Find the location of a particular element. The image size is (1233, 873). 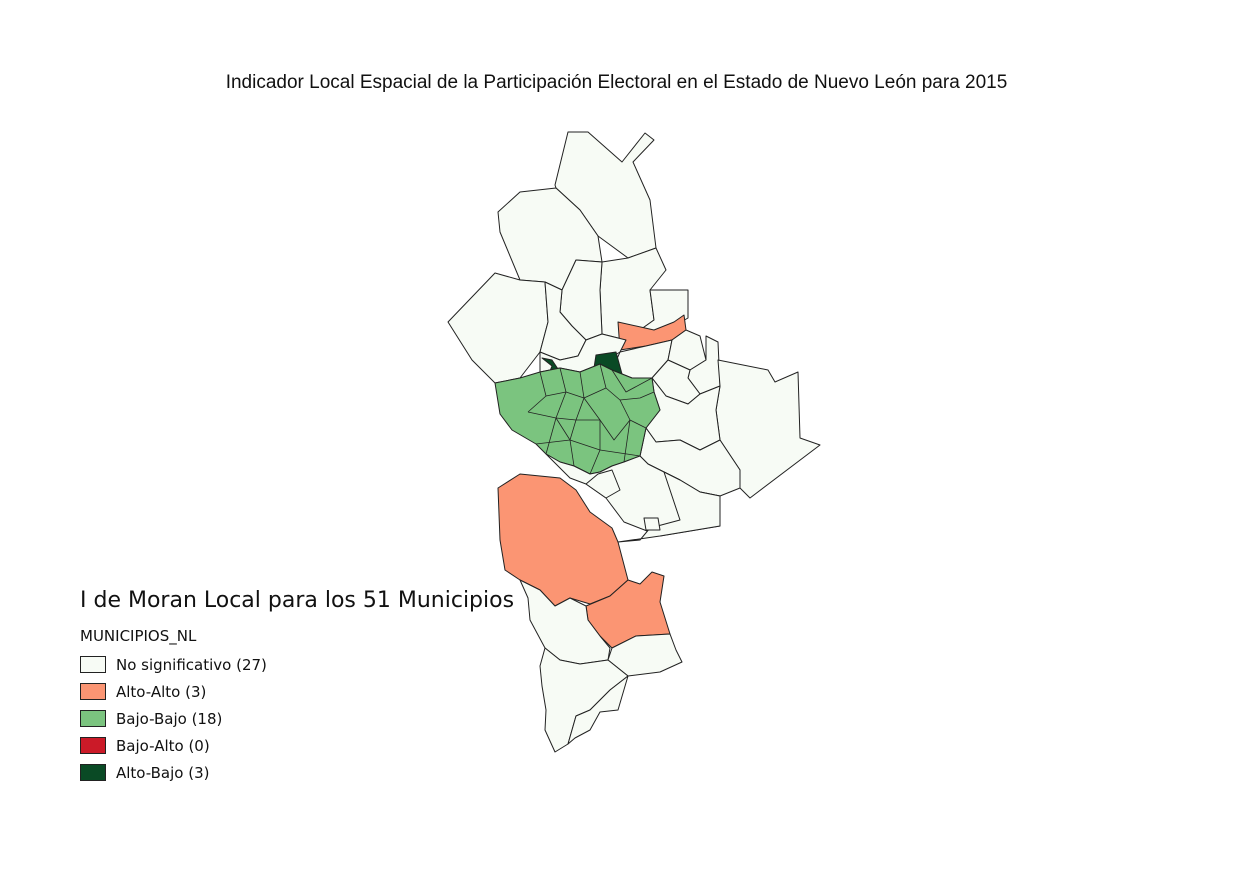

legend-item-label: Alto-Bajo (3) is located at coordinates (163, 772).